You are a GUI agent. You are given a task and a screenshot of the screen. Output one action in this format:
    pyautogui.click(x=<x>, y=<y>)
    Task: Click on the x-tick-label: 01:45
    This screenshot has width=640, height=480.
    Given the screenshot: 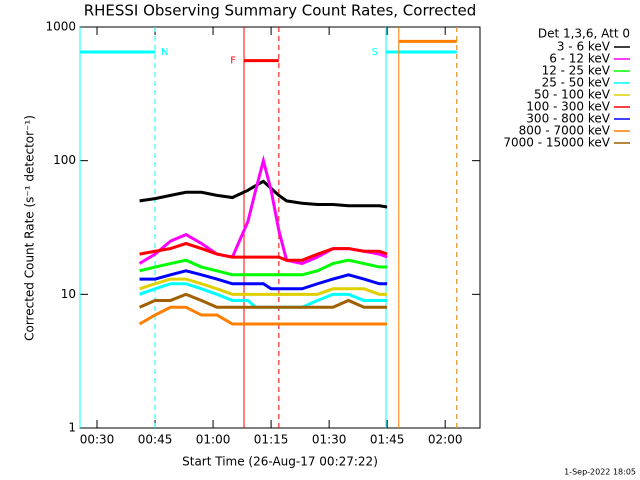 What is the action you would take?
    pyautogui.click(x=387, y=440)
    